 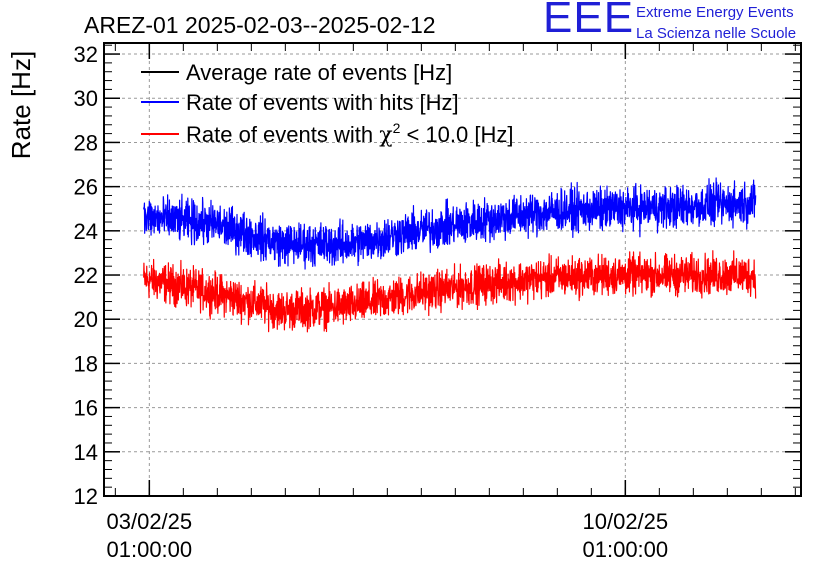 What do you see at coordinates (86, 231) in the screenshot?
I see `y-tick-label: 24` at bounding box center [86, 231].